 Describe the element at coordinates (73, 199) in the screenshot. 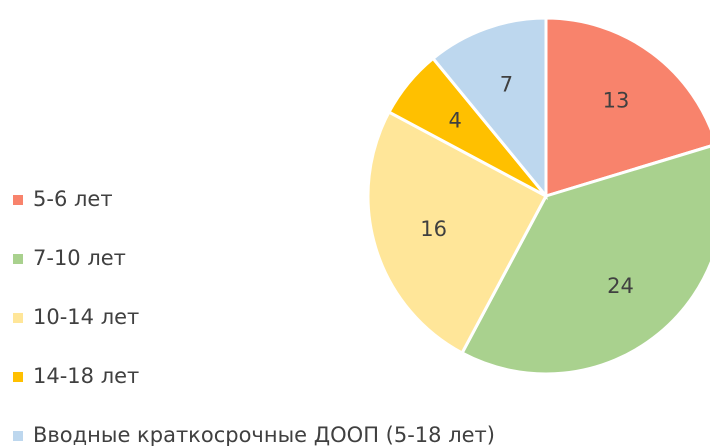

I see `legend-label: 5-6 лет` at that location.